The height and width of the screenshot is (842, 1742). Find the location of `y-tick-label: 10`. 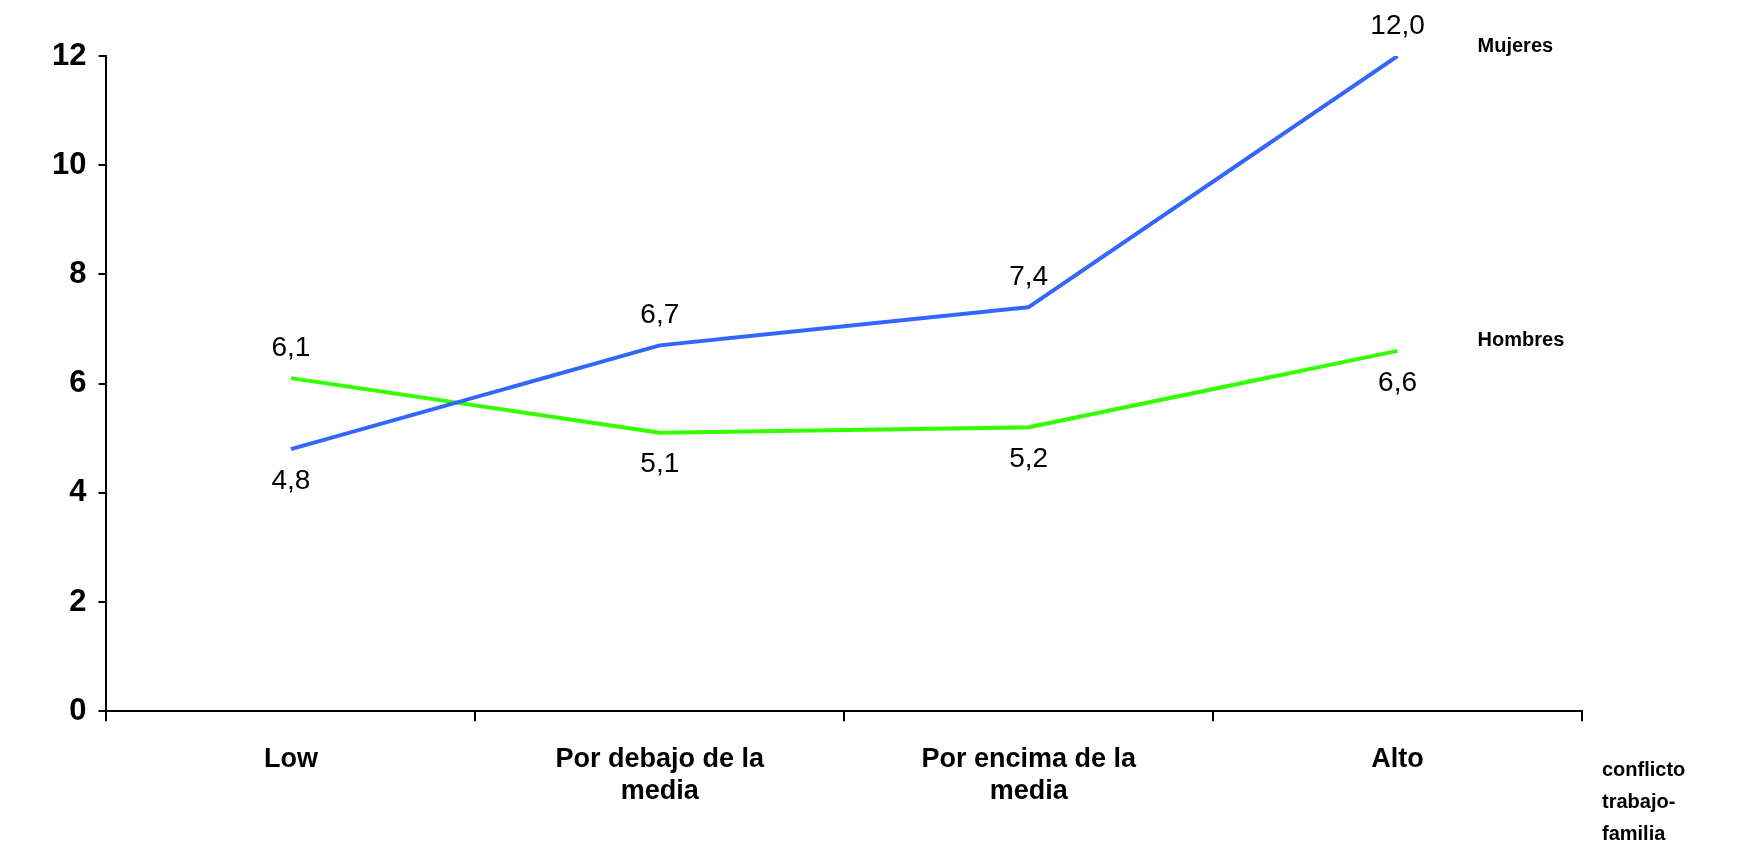

y-tick-label: 10 is located at coordinates (69, 163).